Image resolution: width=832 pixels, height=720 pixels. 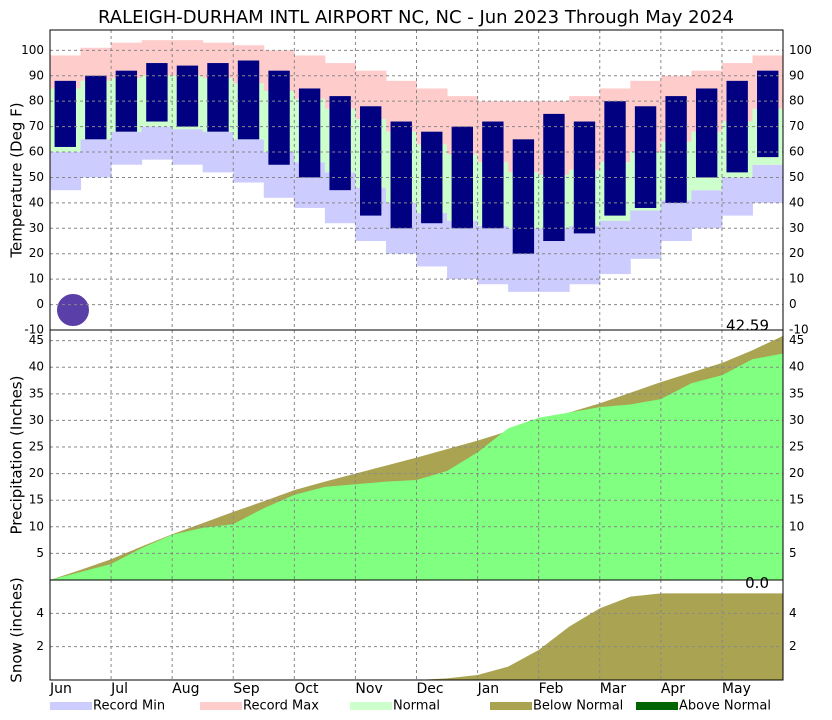 What do you see at coordinates (60, 689) in the screenshot?
I see `x-tick-label: Jun` at bounding box center [60, 689].